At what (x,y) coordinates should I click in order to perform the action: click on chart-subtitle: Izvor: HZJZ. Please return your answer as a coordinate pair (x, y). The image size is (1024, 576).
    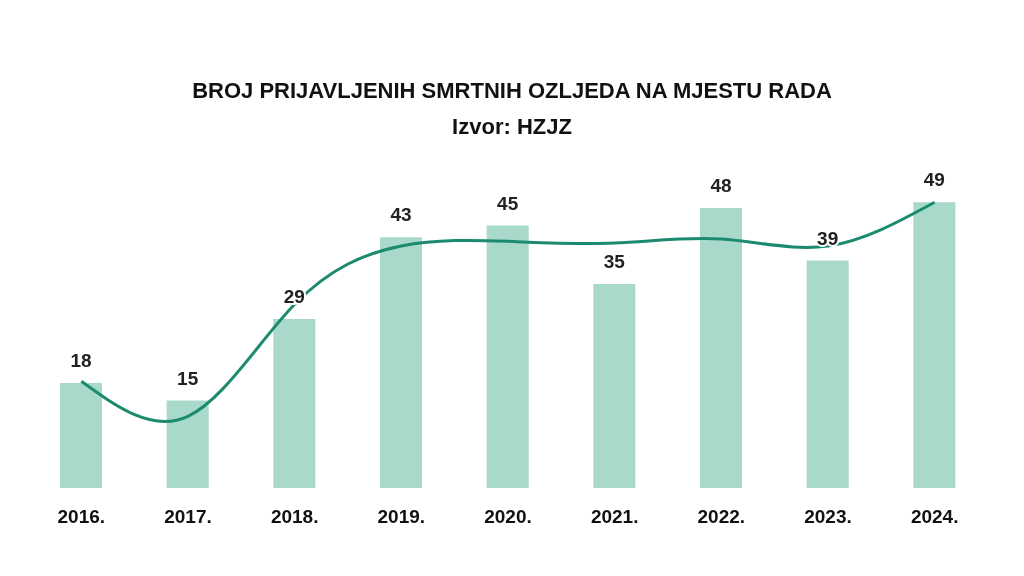
    Looking at the image, I should click on (512, 127).